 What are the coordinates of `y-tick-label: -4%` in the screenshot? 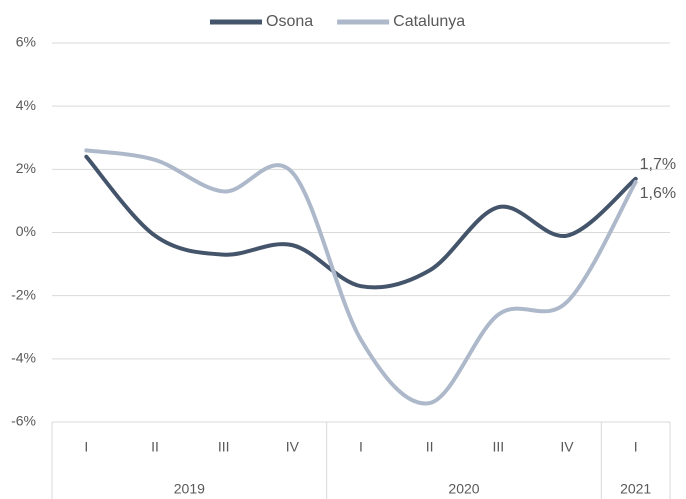 It's located at (23, 358).